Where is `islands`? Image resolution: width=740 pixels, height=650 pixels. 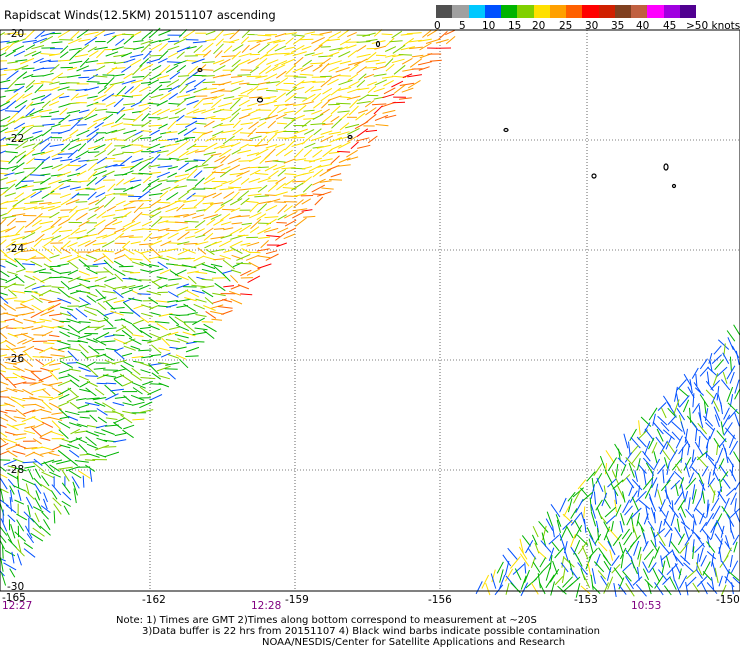 islands is located at coordinates (437, 114).